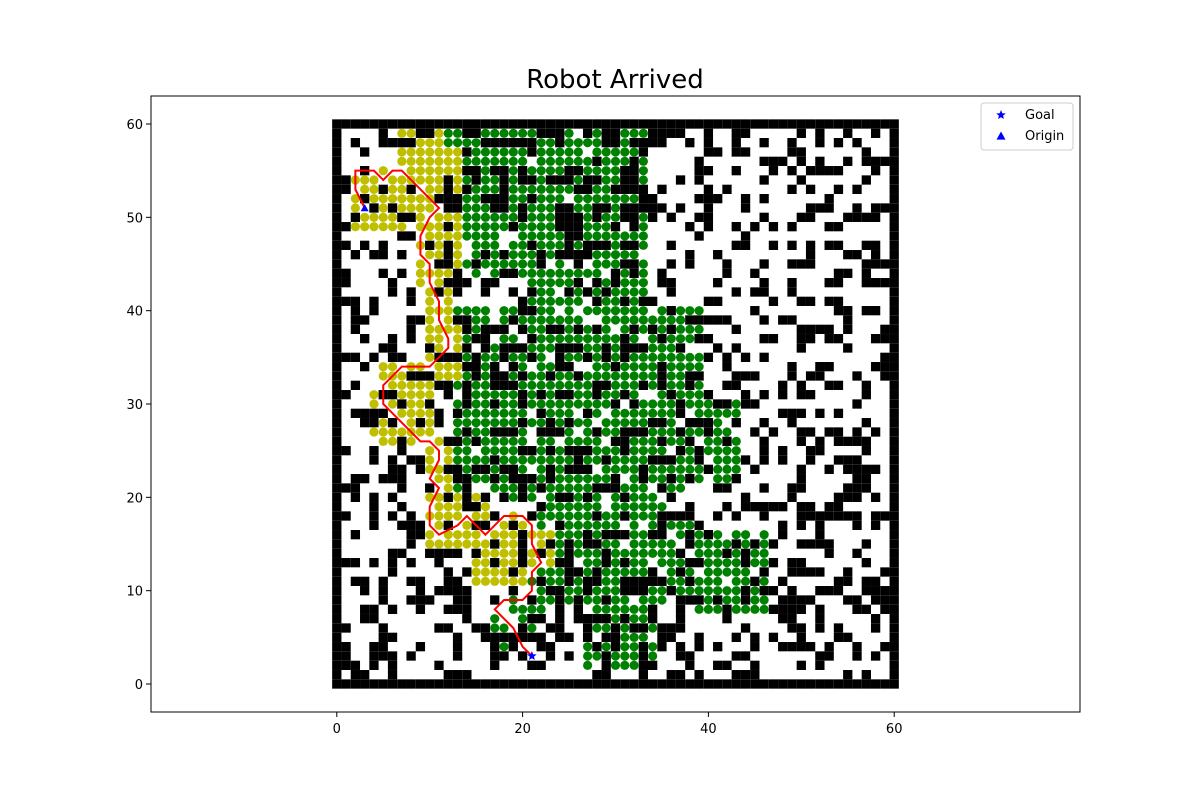  I want to click on chart-title: Robot Arrived, so click(615, 80).